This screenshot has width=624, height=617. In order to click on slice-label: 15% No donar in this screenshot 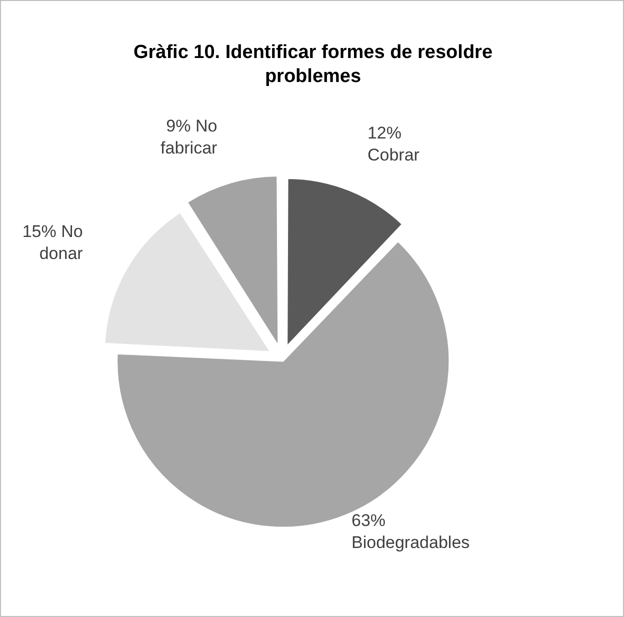, I will do `click(53, 243)`.